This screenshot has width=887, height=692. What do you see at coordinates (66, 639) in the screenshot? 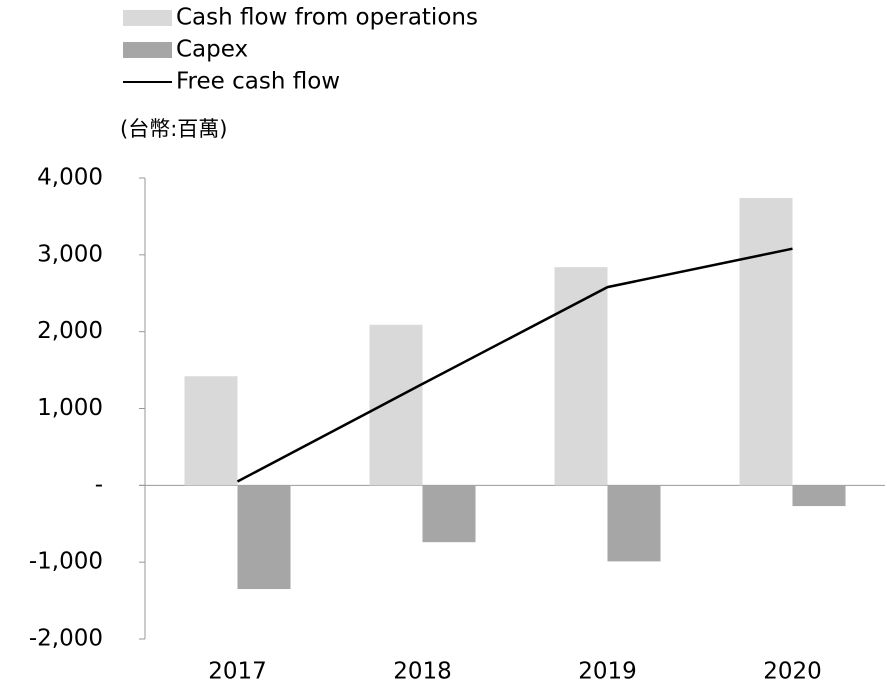
I see `y-tick-label: -2,000` at bounding box center [66, 639].